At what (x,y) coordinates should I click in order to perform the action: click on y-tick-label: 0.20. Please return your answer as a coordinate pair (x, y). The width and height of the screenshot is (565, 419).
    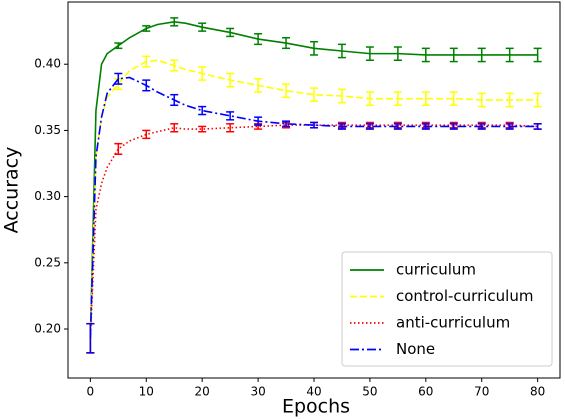
    Looking at the image, I should click on (47, 329).